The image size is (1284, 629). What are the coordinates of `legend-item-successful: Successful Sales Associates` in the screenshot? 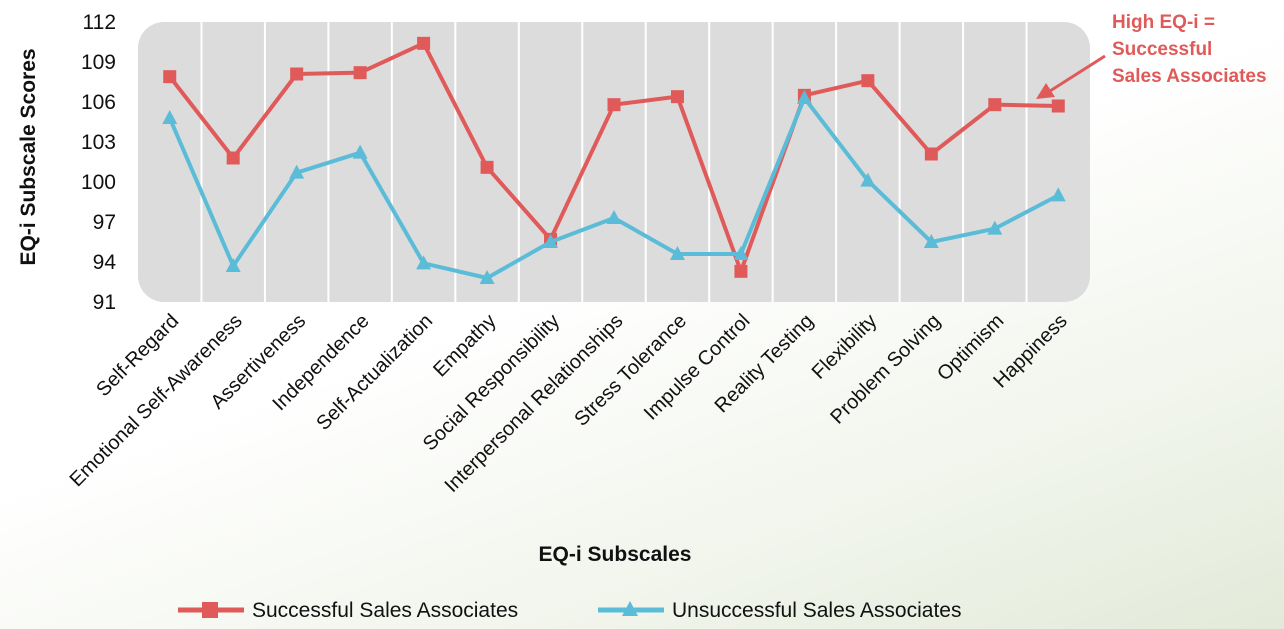 It's located at (348, 610).